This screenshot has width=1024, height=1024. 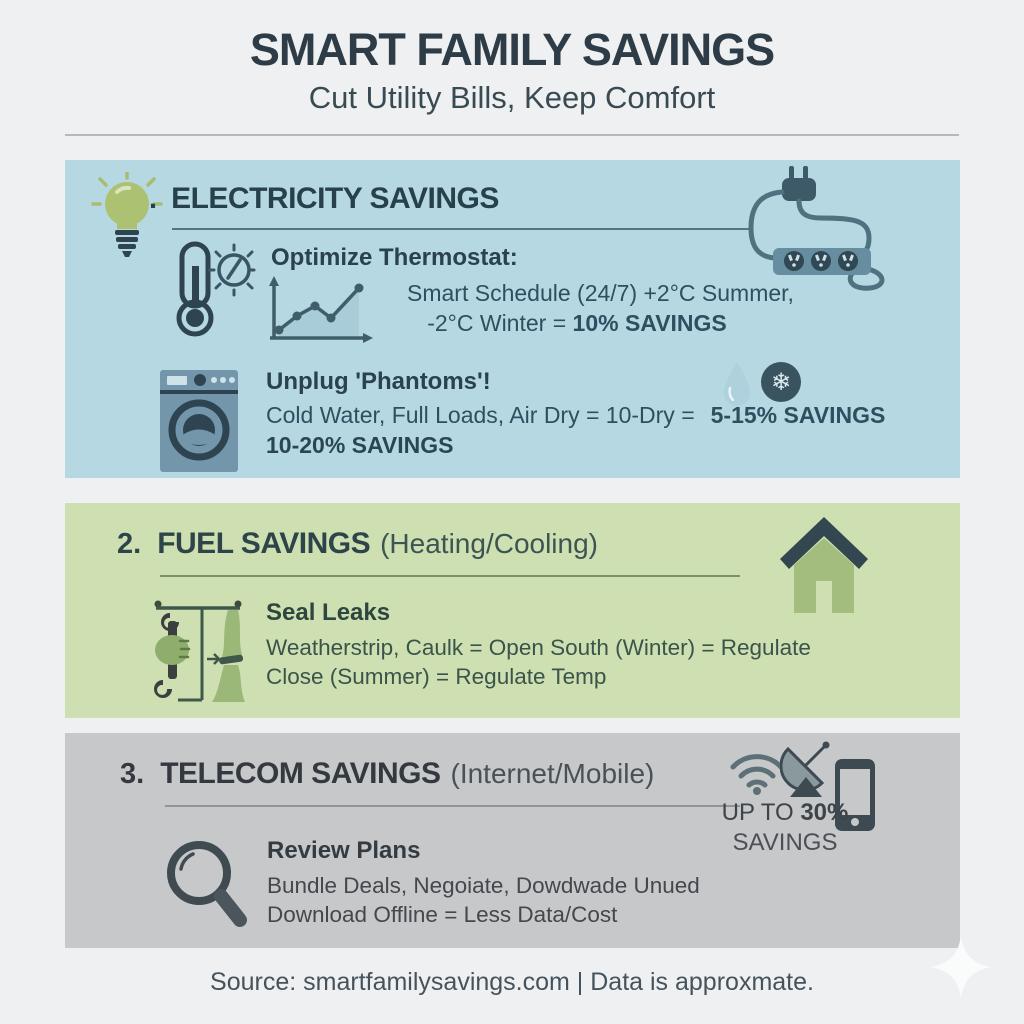 I want to click on line-chart-icon, so click(x=321, y=309).